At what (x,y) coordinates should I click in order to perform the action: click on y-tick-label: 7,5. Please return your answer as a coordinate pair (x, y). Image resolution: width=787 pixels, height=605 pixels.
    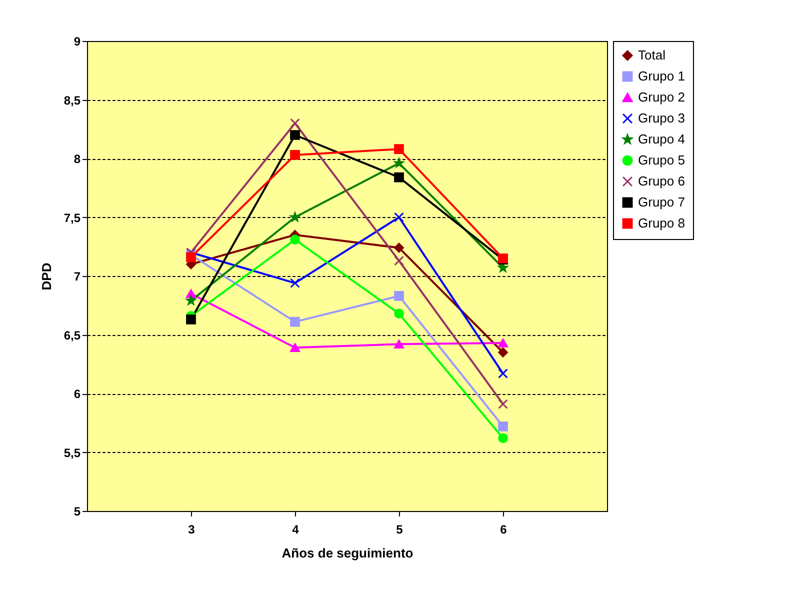
    Looking at the image, I should click on (72, 217).